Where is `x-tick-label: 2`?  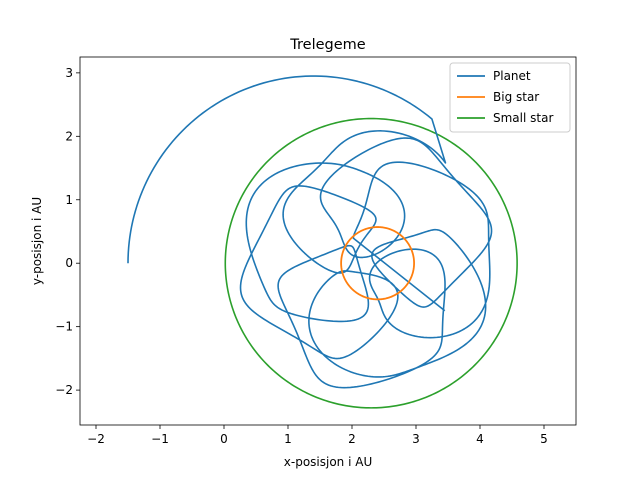
x-tick-label: 2 is located at coordinates (352, 439).